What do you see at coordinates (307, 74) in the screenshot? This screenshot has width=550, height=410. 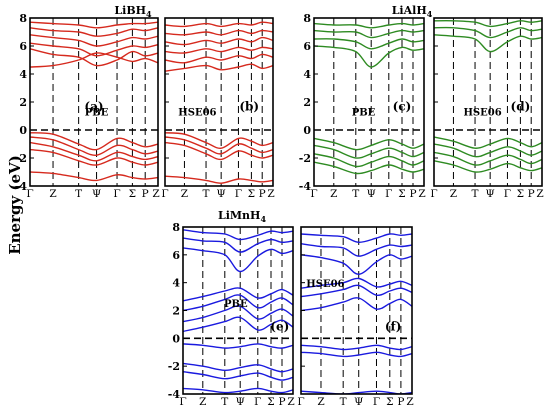 I see `y-tick-label: 4` at bounding box center [307, 74].